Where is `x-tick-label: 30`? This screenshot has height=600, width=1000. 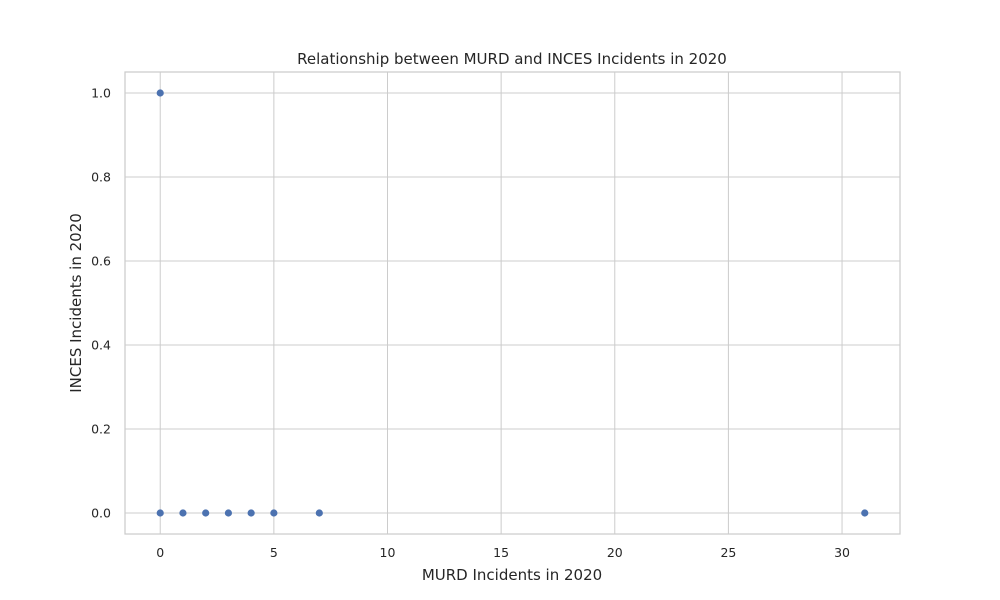
x-tick-label: 30 is located at coordinates (842, 552).